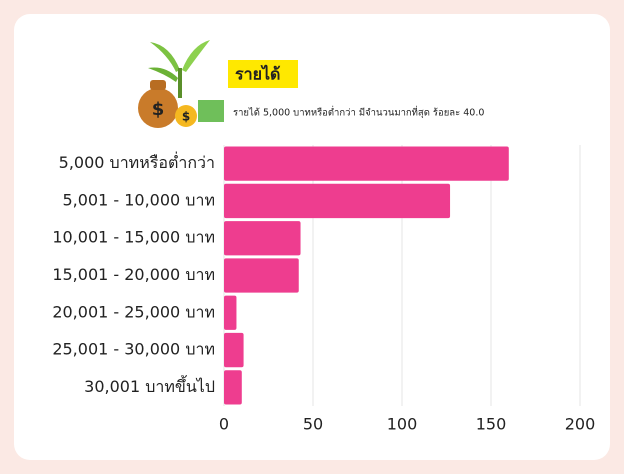 The height and width of the screenshot is (474, 624). I want to click on y-tick-label: 25,001 - 30,000 บาท, so click(133, 349).